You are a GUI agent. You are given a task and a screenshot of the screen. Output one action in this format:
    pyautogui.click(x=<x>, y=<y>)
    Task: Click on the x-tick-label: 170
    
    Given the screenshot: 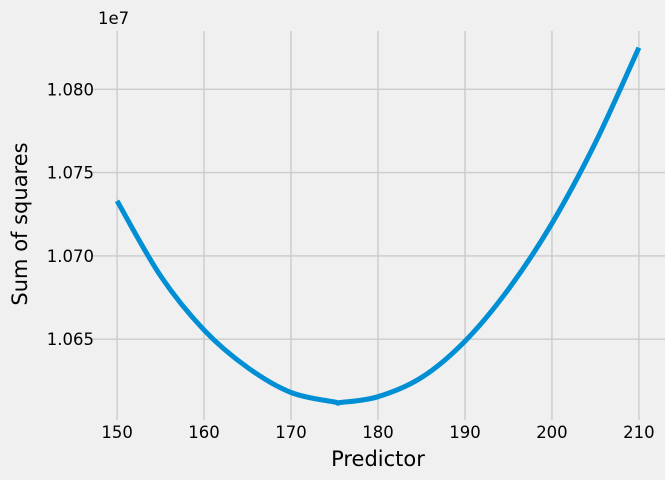 What is the action you would take?
    pyautogui.click(x=291, y=432)
    